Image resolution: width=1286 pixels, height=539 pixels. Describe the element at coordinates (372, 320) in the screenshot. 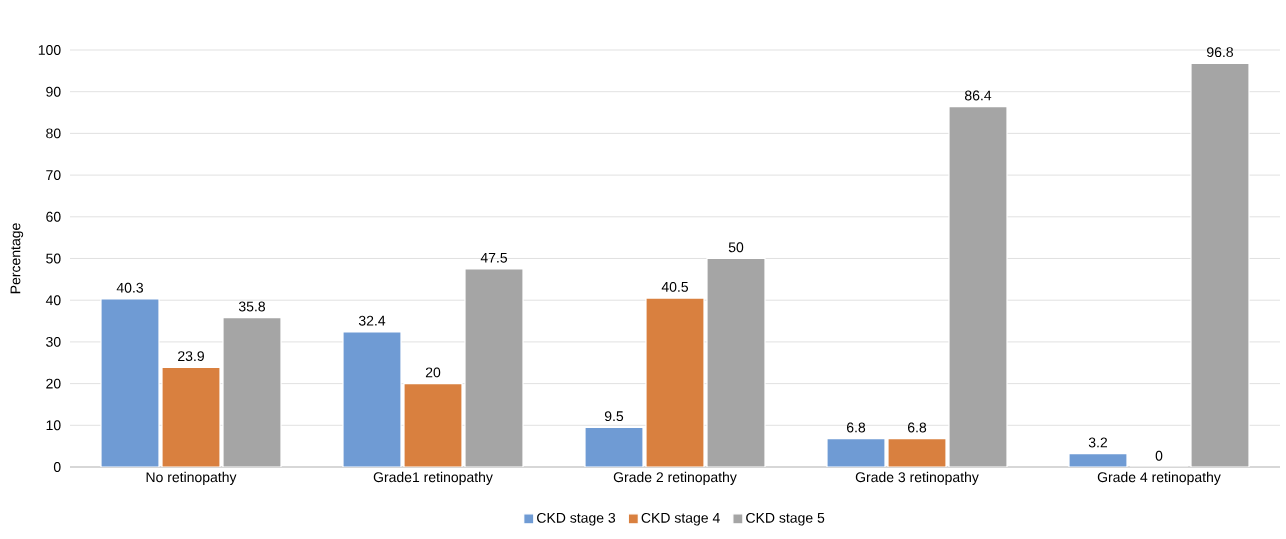

I see `data-label: 32.4` at that location.